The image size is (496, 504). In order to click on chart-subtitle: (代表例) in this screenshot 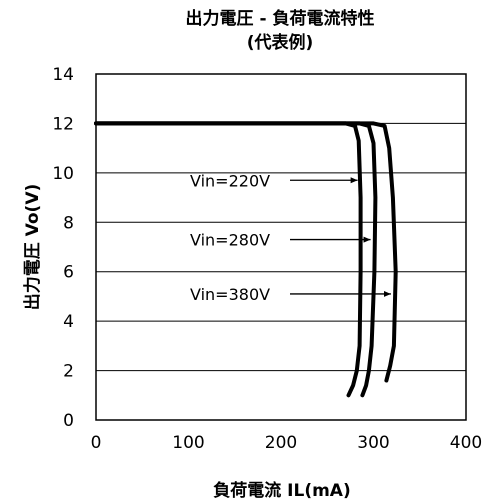, I will do `click(280, 42)`.